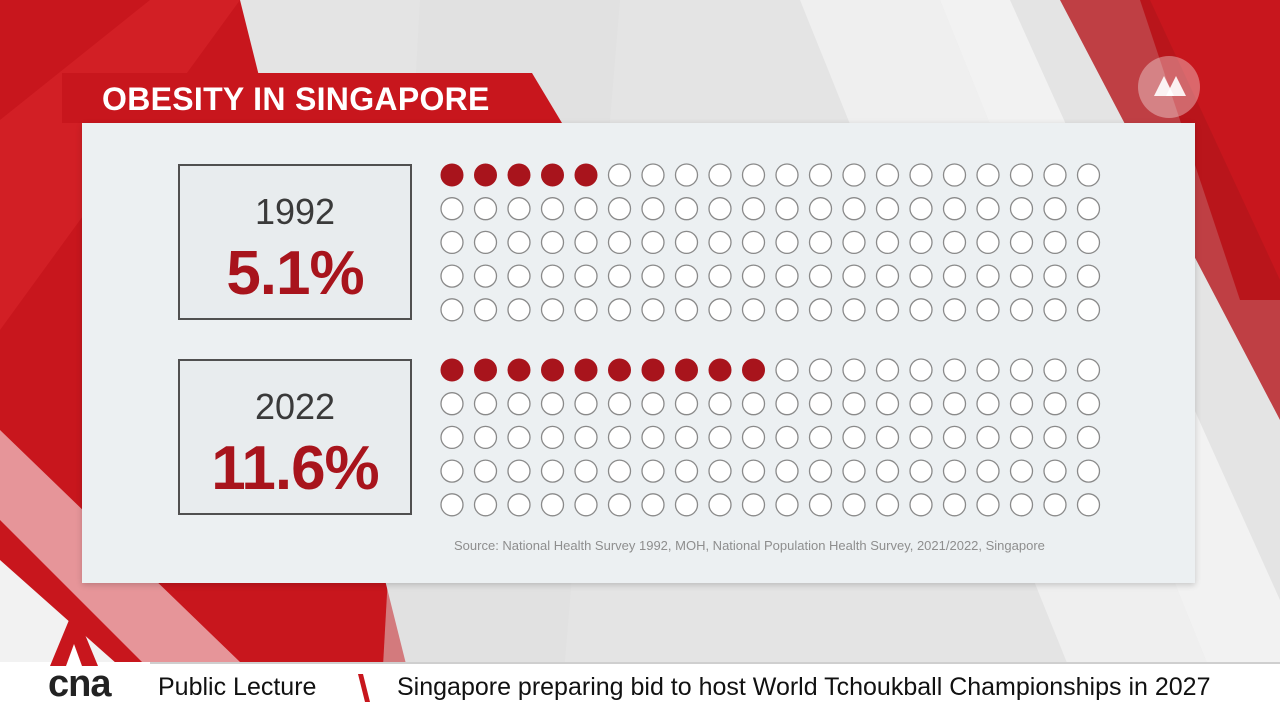 The height and width of the screenshot is (720, 1280). Describe the element at coordinates (770, 437) in the screenshot. I see `dot-grid-2022` at that location.